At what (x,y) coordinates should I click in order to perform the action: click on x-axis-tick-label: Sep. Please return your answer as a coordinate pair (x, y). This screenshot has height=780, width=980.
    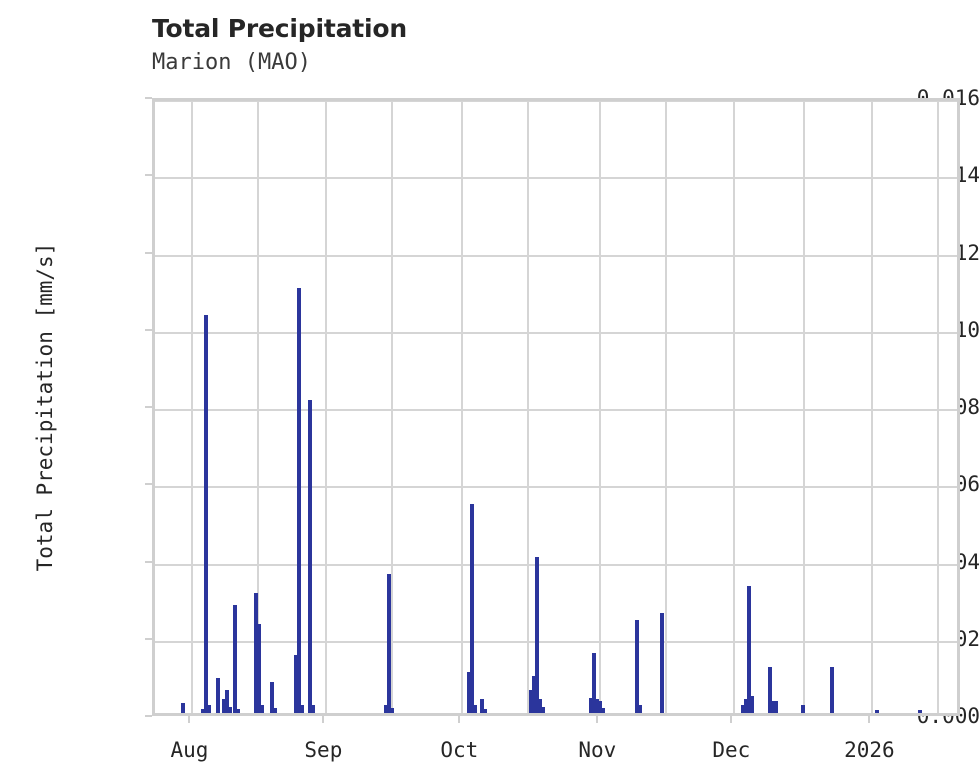
    Looking at the image, I should click on (323, 750).